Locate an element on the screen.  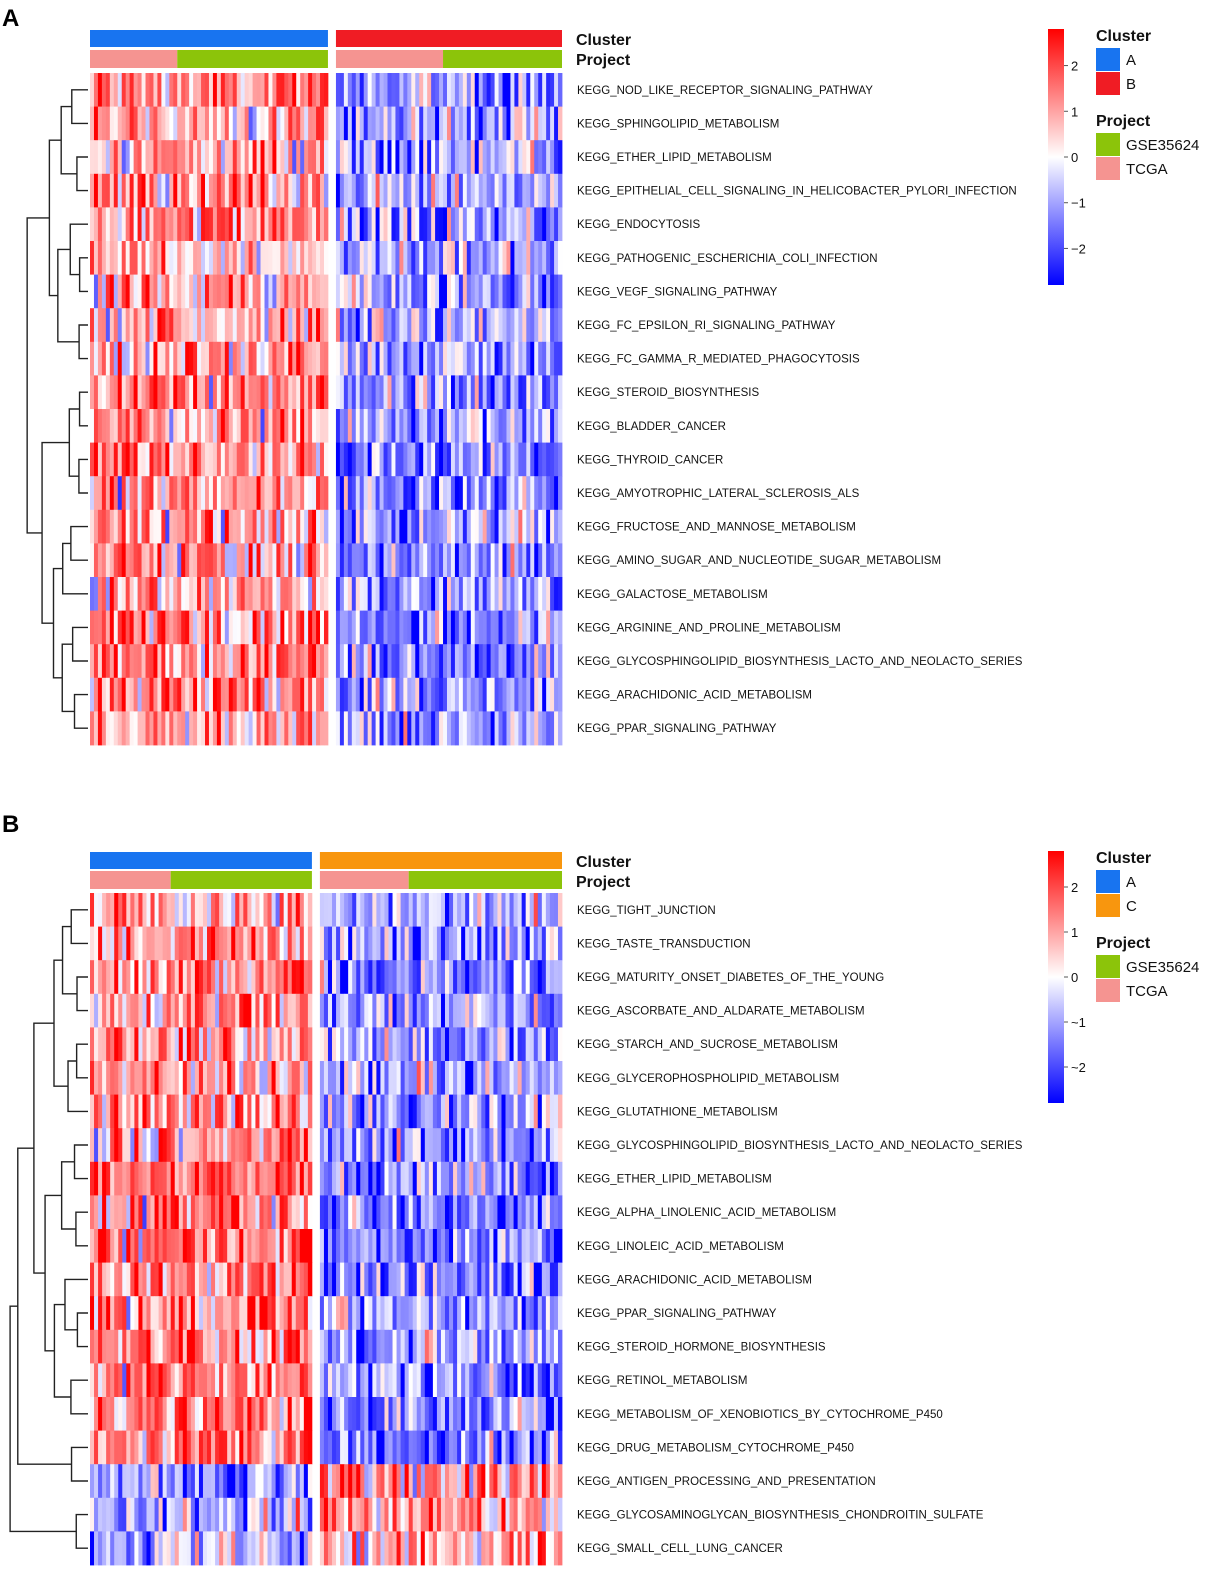
panel-a-label: A is located at coordinates (10, 18).